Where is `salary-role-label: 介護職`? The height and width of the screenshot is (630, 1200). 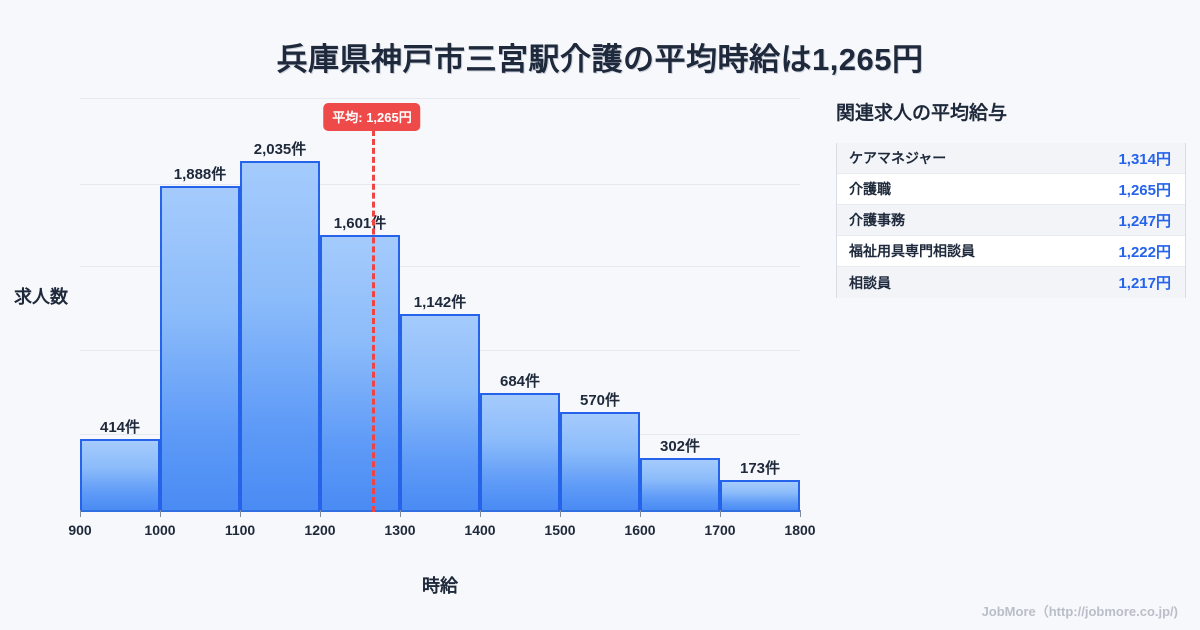 salary-role-label: 介護職 is located at coordinates (870, 189).